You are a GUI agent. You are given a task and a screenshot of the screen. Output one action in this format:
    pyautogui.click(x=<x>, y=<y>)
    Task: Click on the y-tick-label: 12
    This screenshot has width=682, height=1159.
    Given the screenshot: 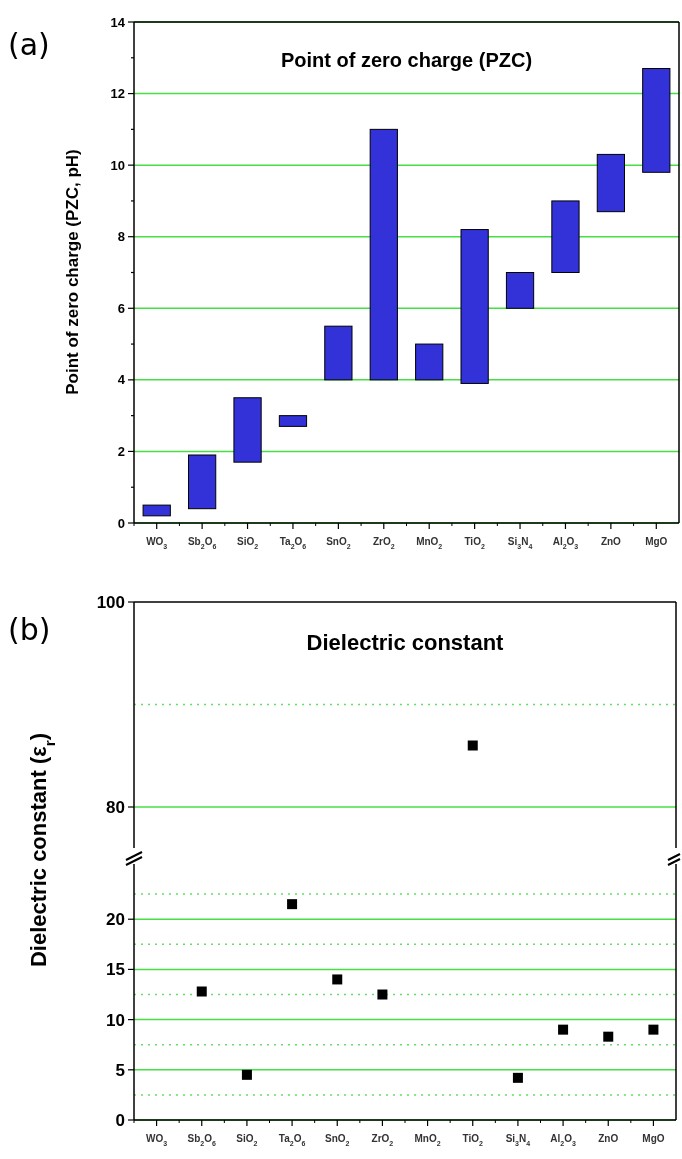 What is the action you would take?
    pyautogui.click(x=117, y=94)
    